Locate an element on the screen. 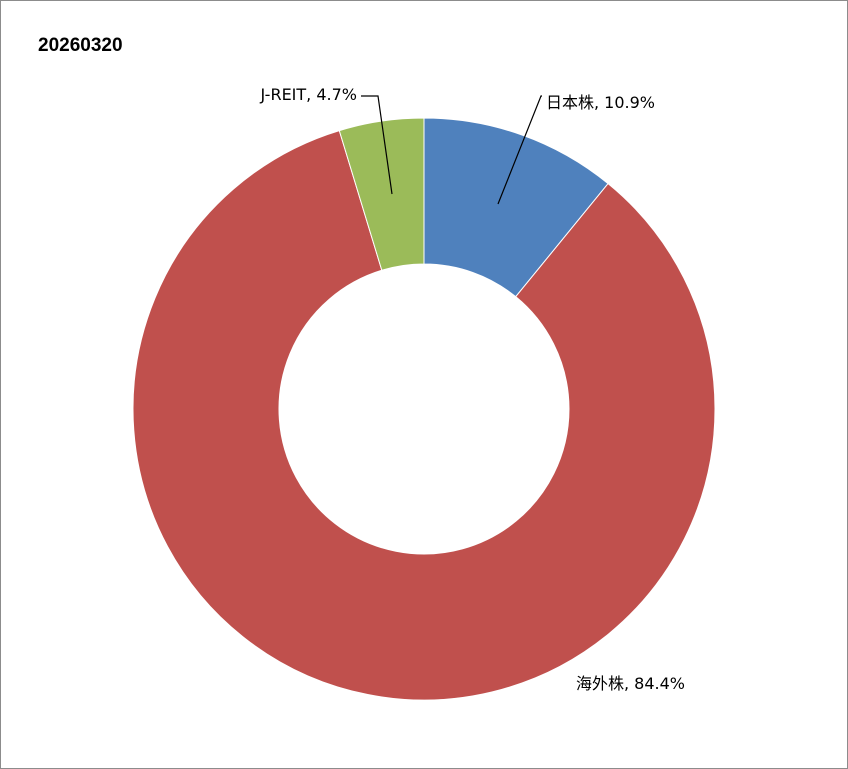 The width and height of the screenshot is (848, 769). data-label-2: J-REIT, 4.7% is located at coordinates (308, 94).